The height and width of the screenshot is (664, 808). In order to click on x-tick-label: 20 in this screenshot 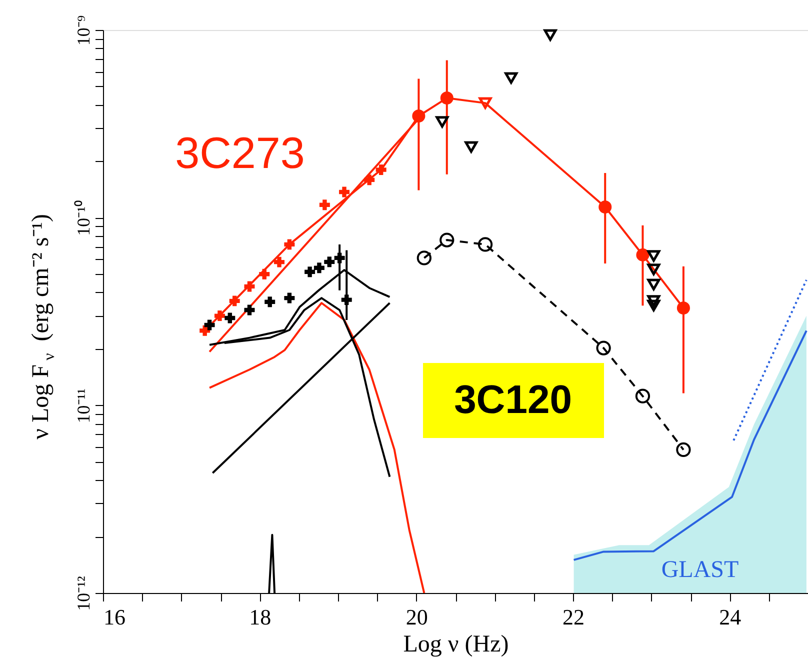, I will do `click(417, 617)`.